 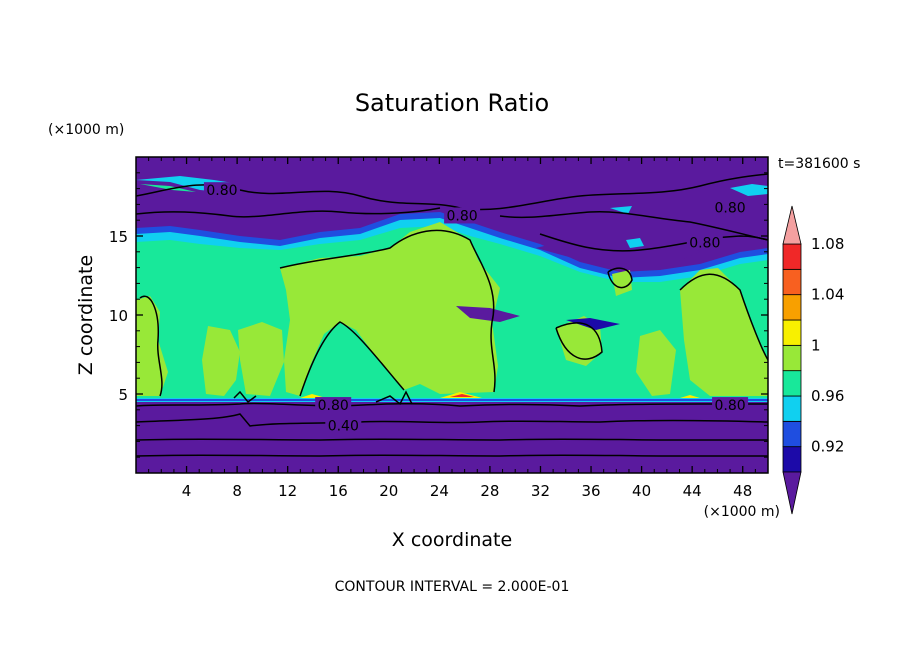 I want to click on time-label: t=381600 s, so click(x=819, y=164).